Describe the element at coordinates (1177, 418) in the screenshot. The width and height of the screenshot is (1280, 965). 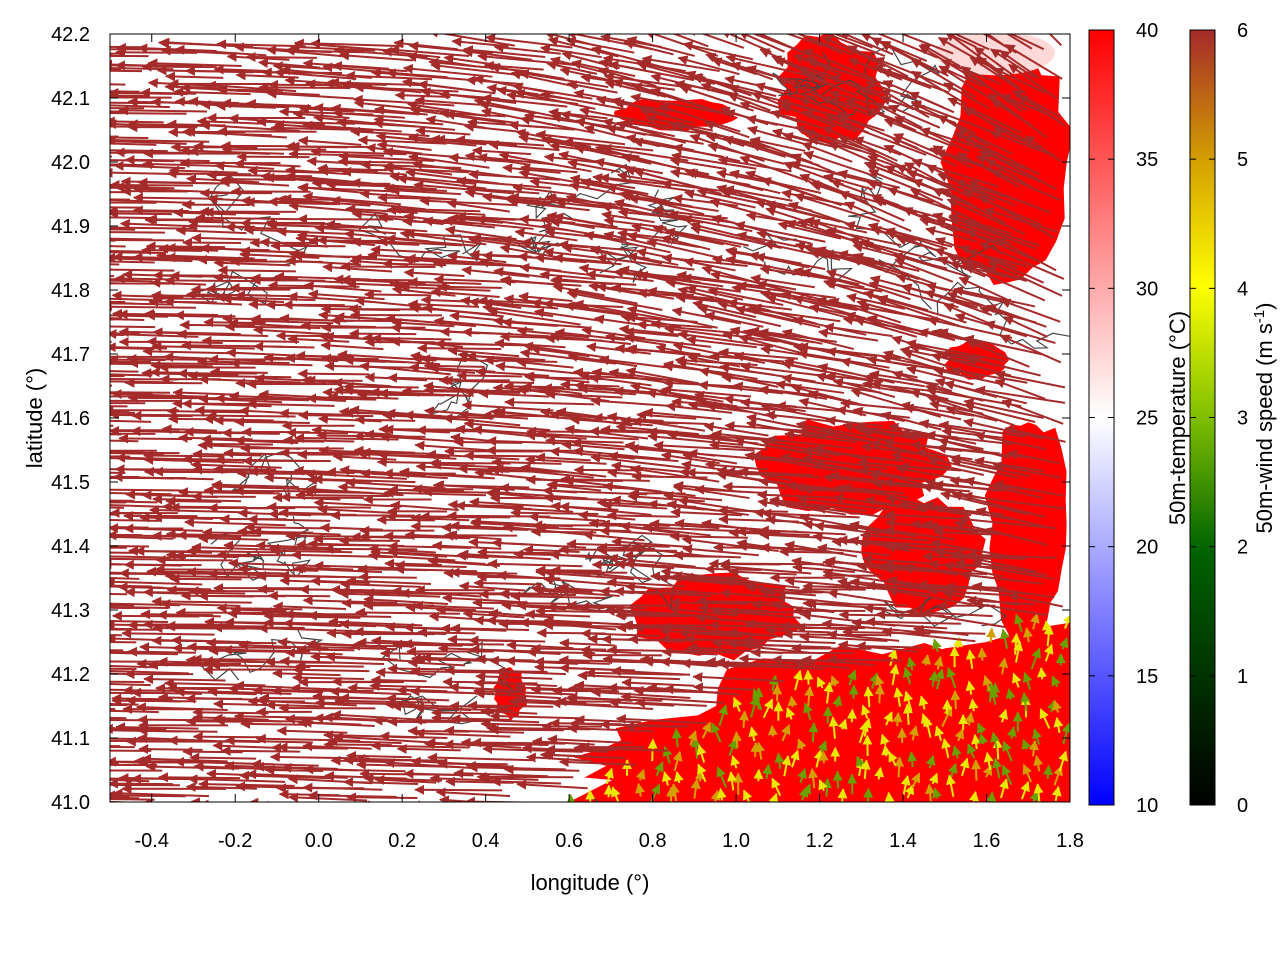
I see `temperature-colorbar-label: 50m-temperature (°C)` at that location.